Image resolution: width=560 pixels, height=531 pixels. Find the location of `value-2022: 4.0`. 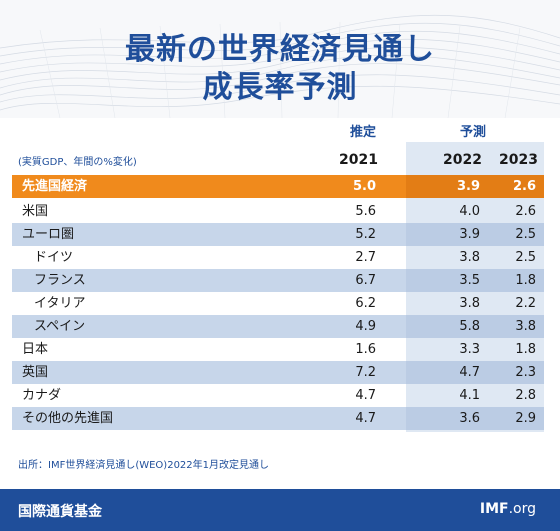

value-2022: 4.0 is located at coordinates (469, 211).